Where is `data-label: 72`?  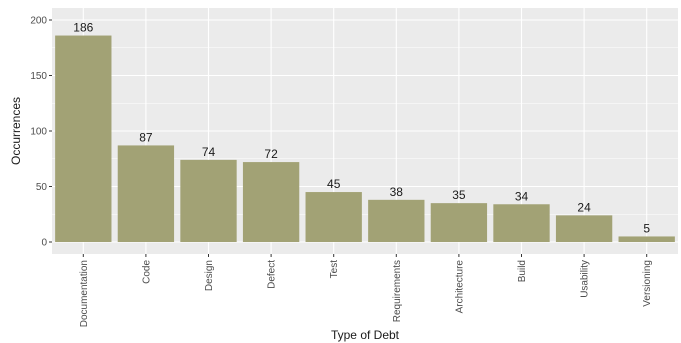
data-label: 72 is located at coordinates (271, 154).